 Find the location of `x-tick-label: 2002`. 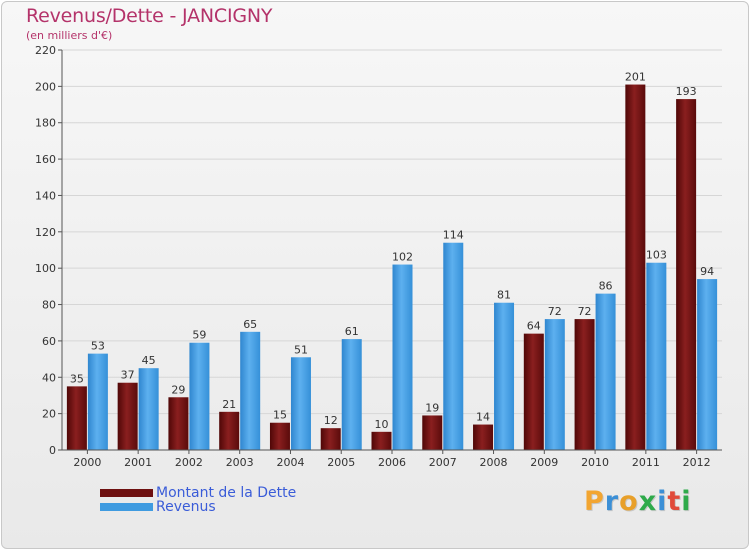

x-tick-label: 2002 is located at coordinates (189, 462).